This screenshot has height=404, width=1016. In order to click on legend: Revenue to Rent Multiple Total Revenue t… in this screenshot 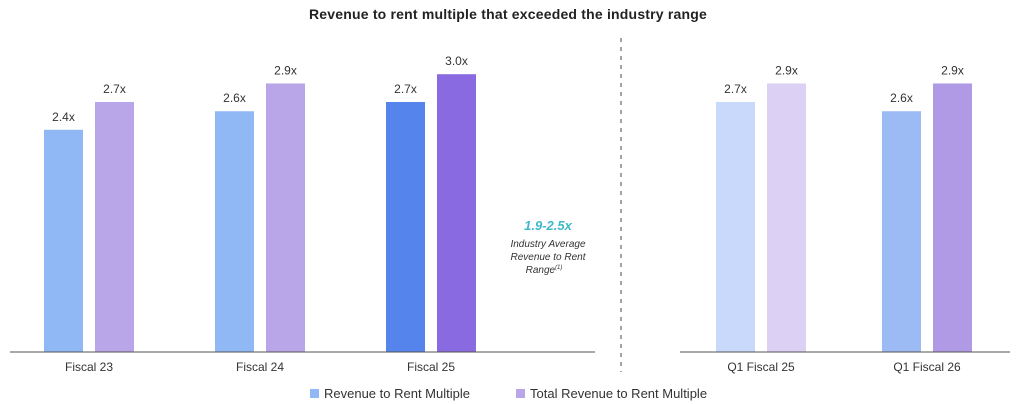, I will do `click(508, 393)`.